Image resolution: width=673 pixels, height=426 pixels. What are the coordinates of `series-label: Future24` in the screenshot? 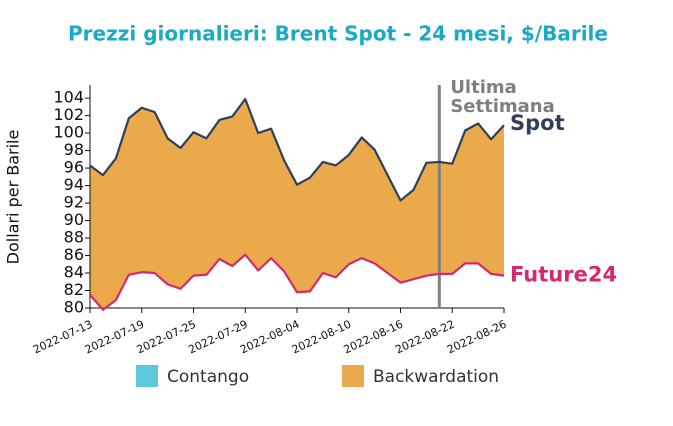 It's located at (563, 275).